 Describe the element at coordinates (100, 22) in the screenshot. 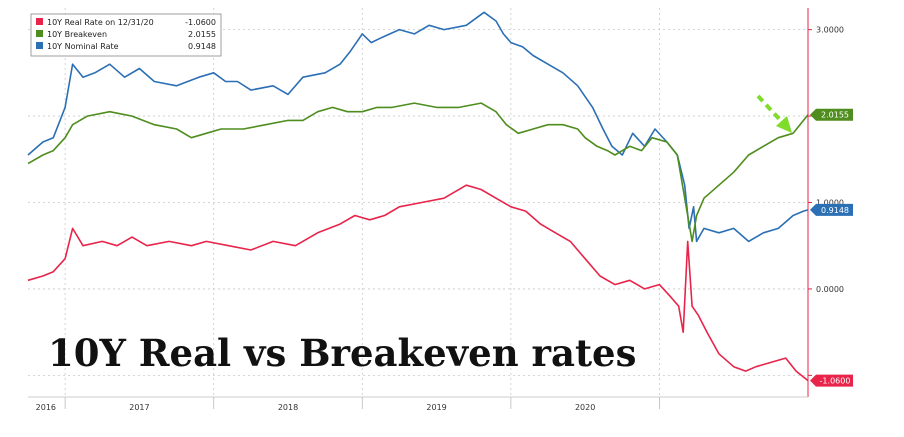

I see `legend-label-real: 10Y Real Rate on 12/31/20` at that location.